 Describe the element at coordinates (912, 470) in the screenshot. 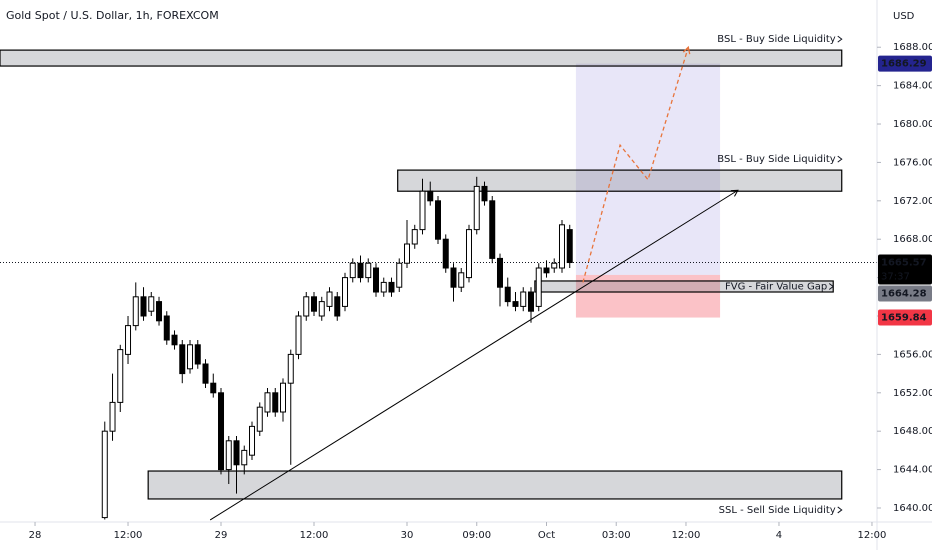

I see `y-tick-label: 1644.00` at that location.